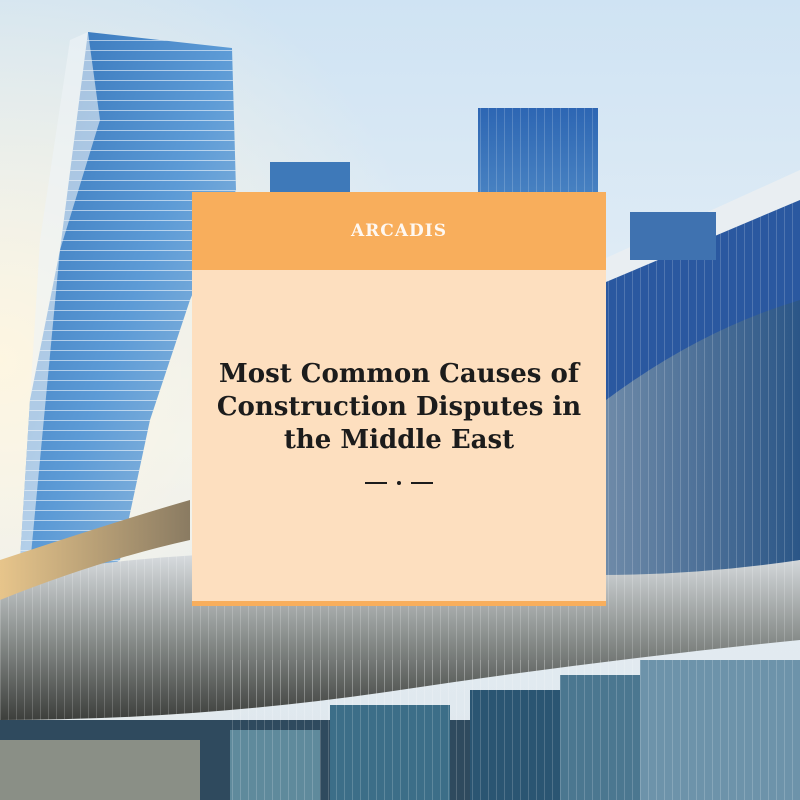 This screenshot has width=800, height=800. I want to click on card-footer-bar, so click(399, 603).